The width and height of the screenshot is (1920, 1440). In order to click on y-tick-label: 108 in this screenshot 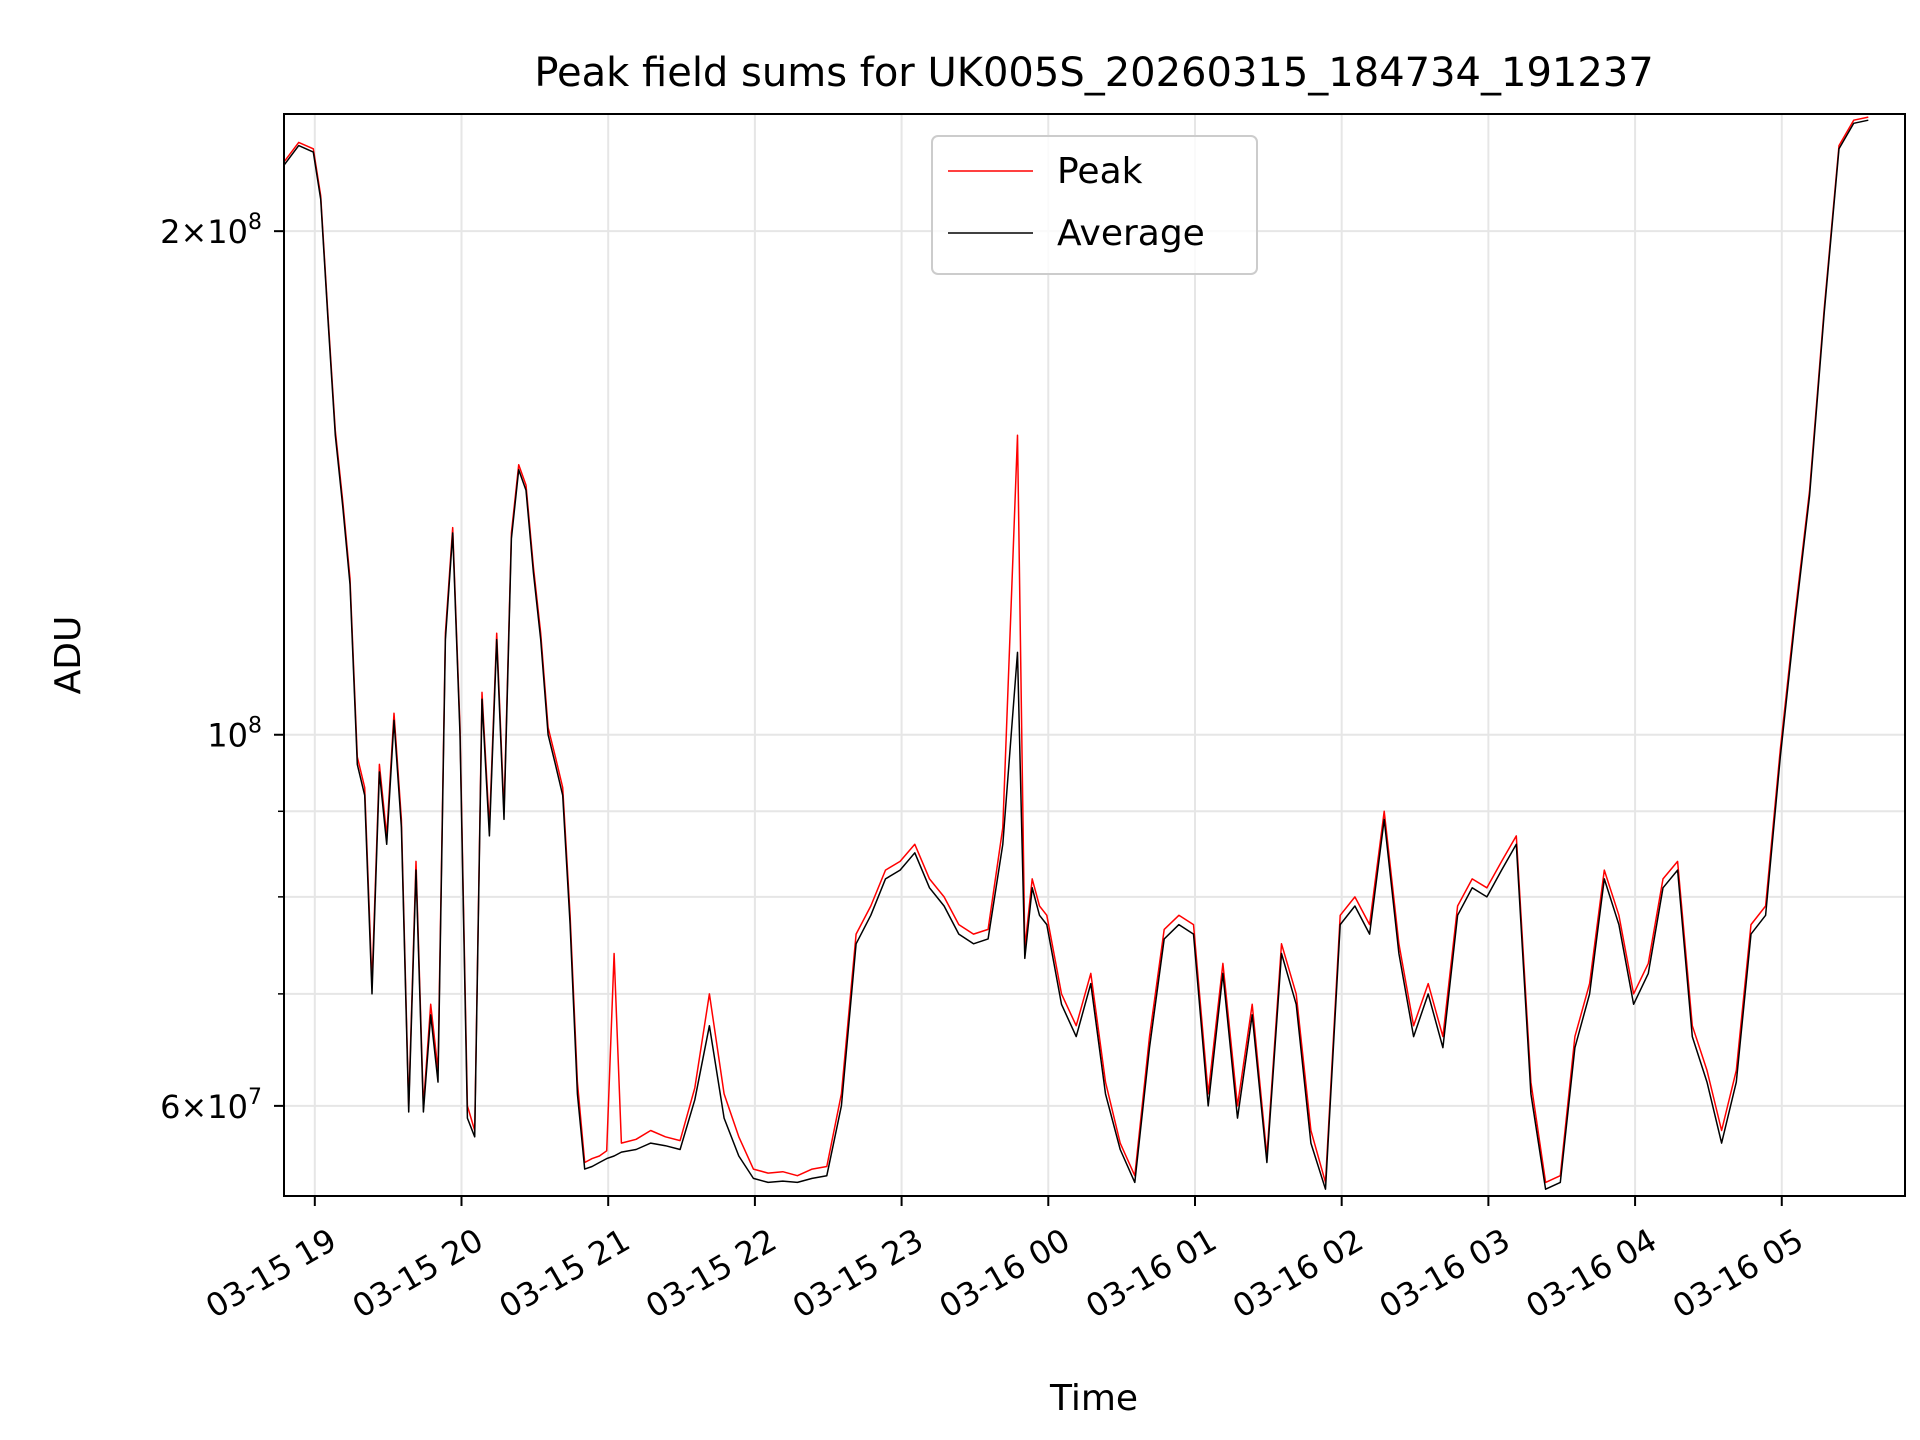, I will do `click(234, 734)`.